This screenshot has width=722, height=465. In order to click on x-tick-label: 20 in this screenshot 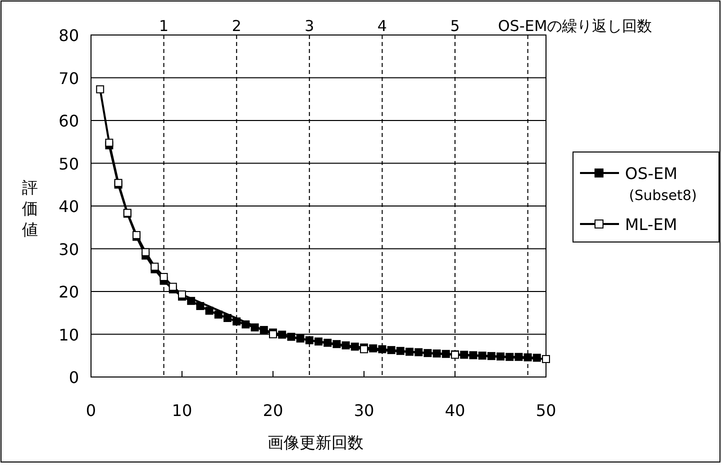, I will do `click(273, 410)`.